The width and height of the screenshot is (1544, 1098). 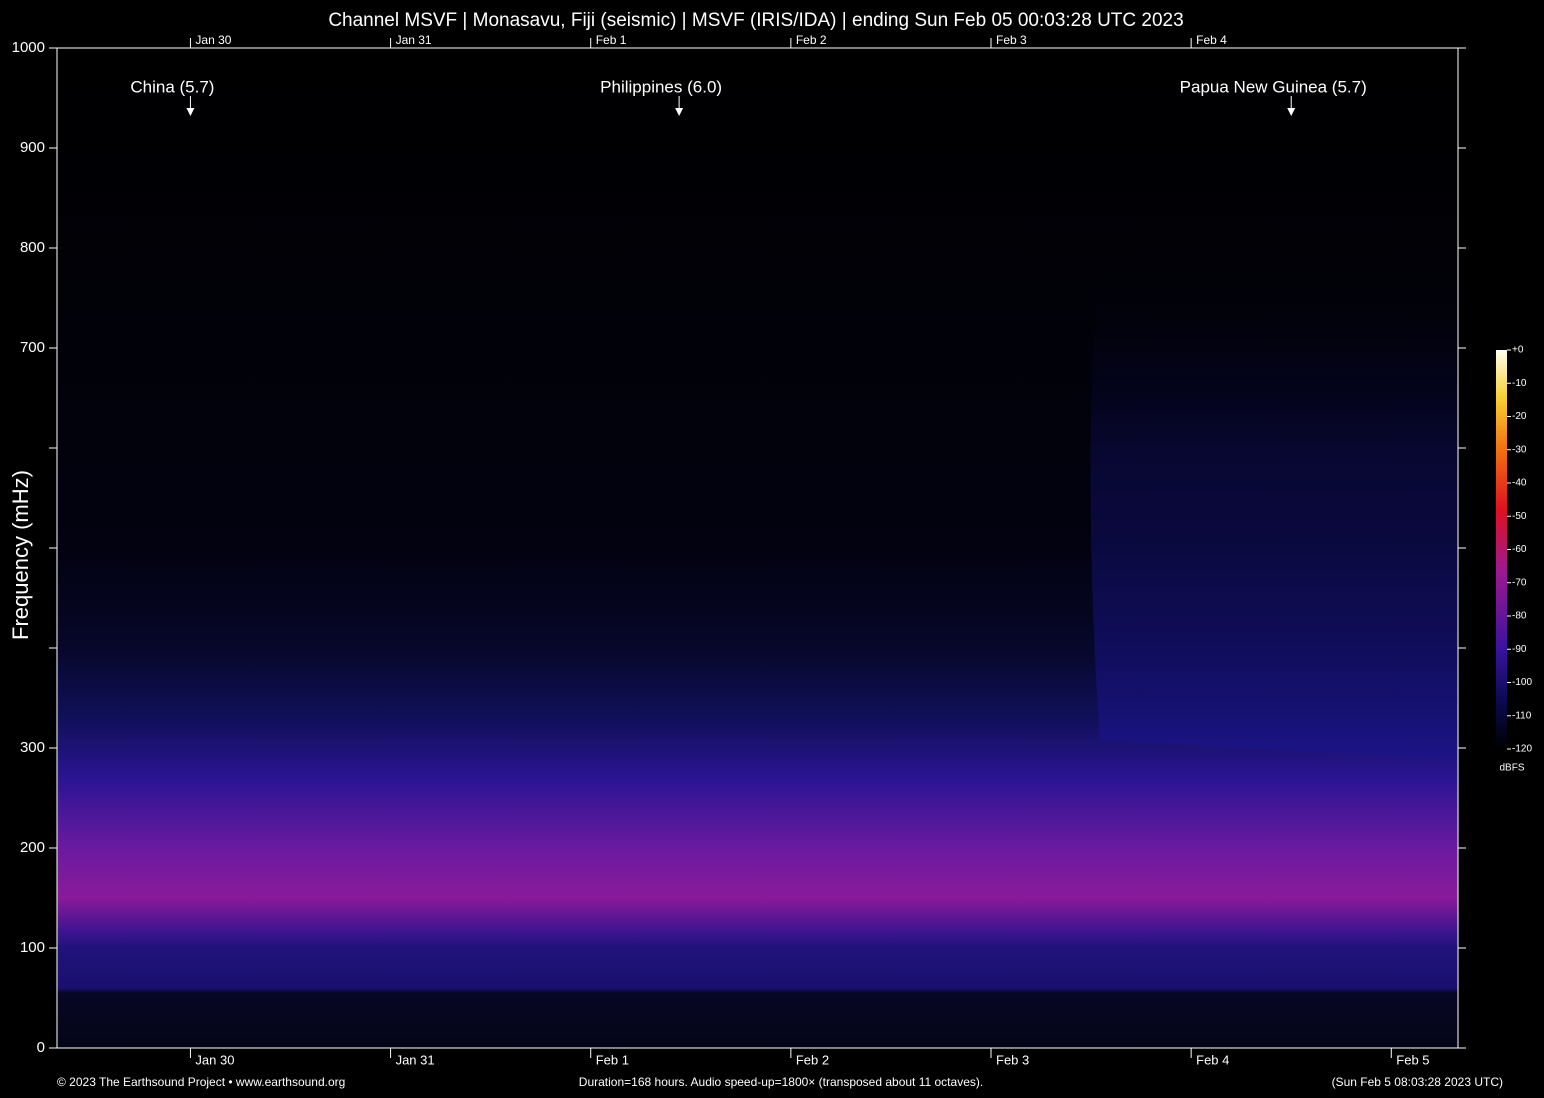 What do you see at coordinates (1519, 449) in the screenshot?
I see `colorbar-tick-label: -30` at bounding box center [1519, 449].